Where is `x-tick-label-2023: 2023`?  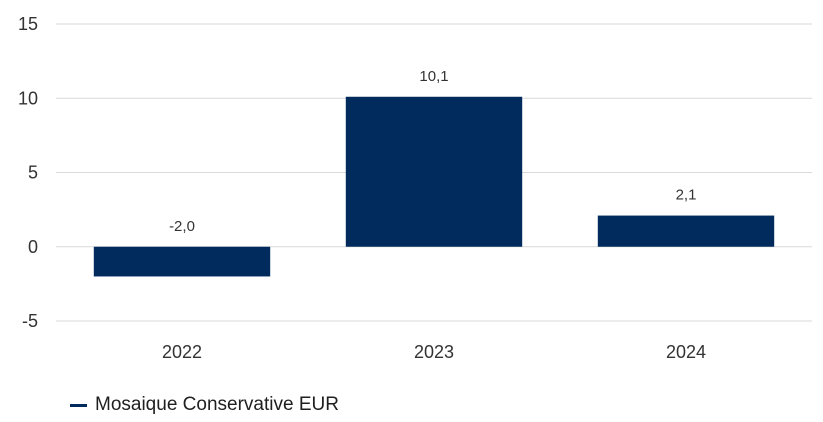 x-tick-label-2023: 2023 is located at coordinates (434, 352).